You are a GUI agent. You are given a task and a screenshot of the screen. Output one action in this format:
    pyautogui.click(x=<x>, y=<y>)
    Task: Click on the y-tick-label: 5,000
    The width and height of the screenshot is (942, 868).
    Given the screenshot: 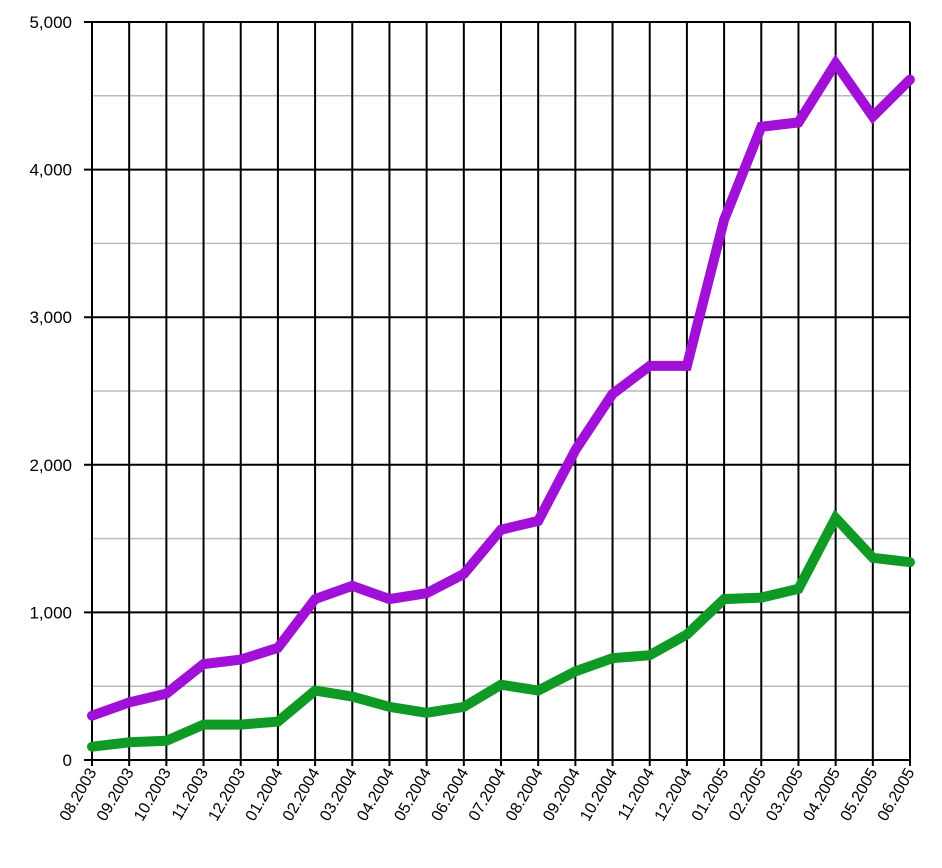 What is the action you would take?
    pyautogui.click(x=50, y=22)
    